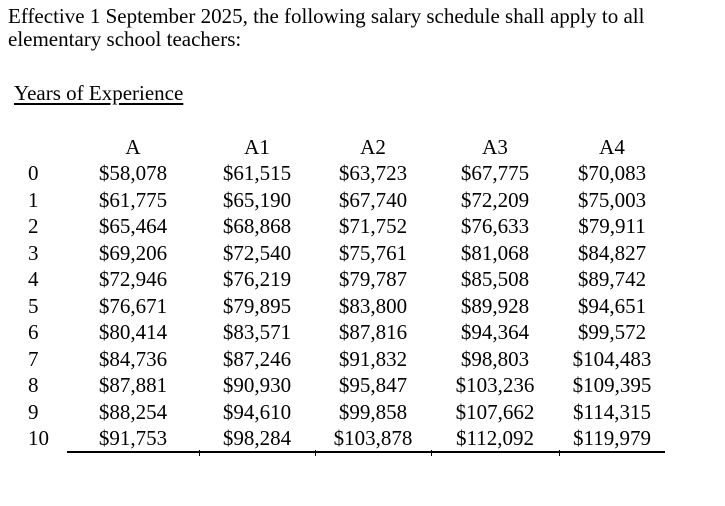 Image resolution: width=725 pixels, height=506 pixels. What do you see at coordinates (33, 173) in the screenshot?
I see `years-cell: 0` at bounding box center [33, 173].